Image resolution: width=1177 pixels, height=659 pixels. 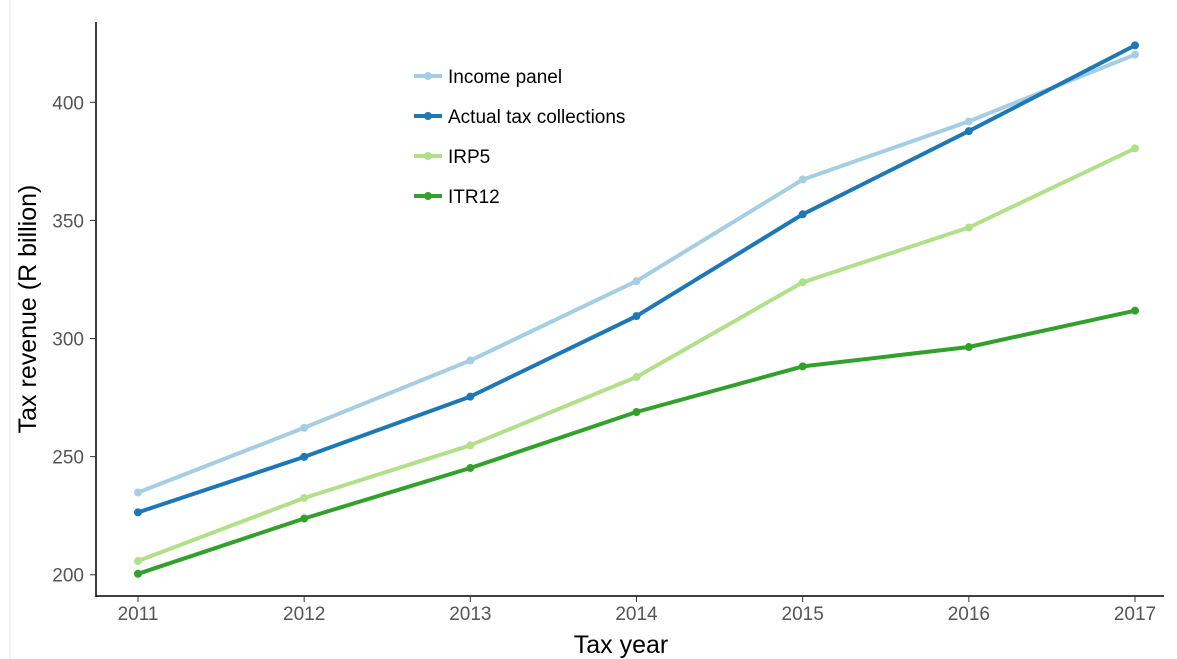 I want to click on legend-item: Actual tax collections, so click(x=519, y=117).